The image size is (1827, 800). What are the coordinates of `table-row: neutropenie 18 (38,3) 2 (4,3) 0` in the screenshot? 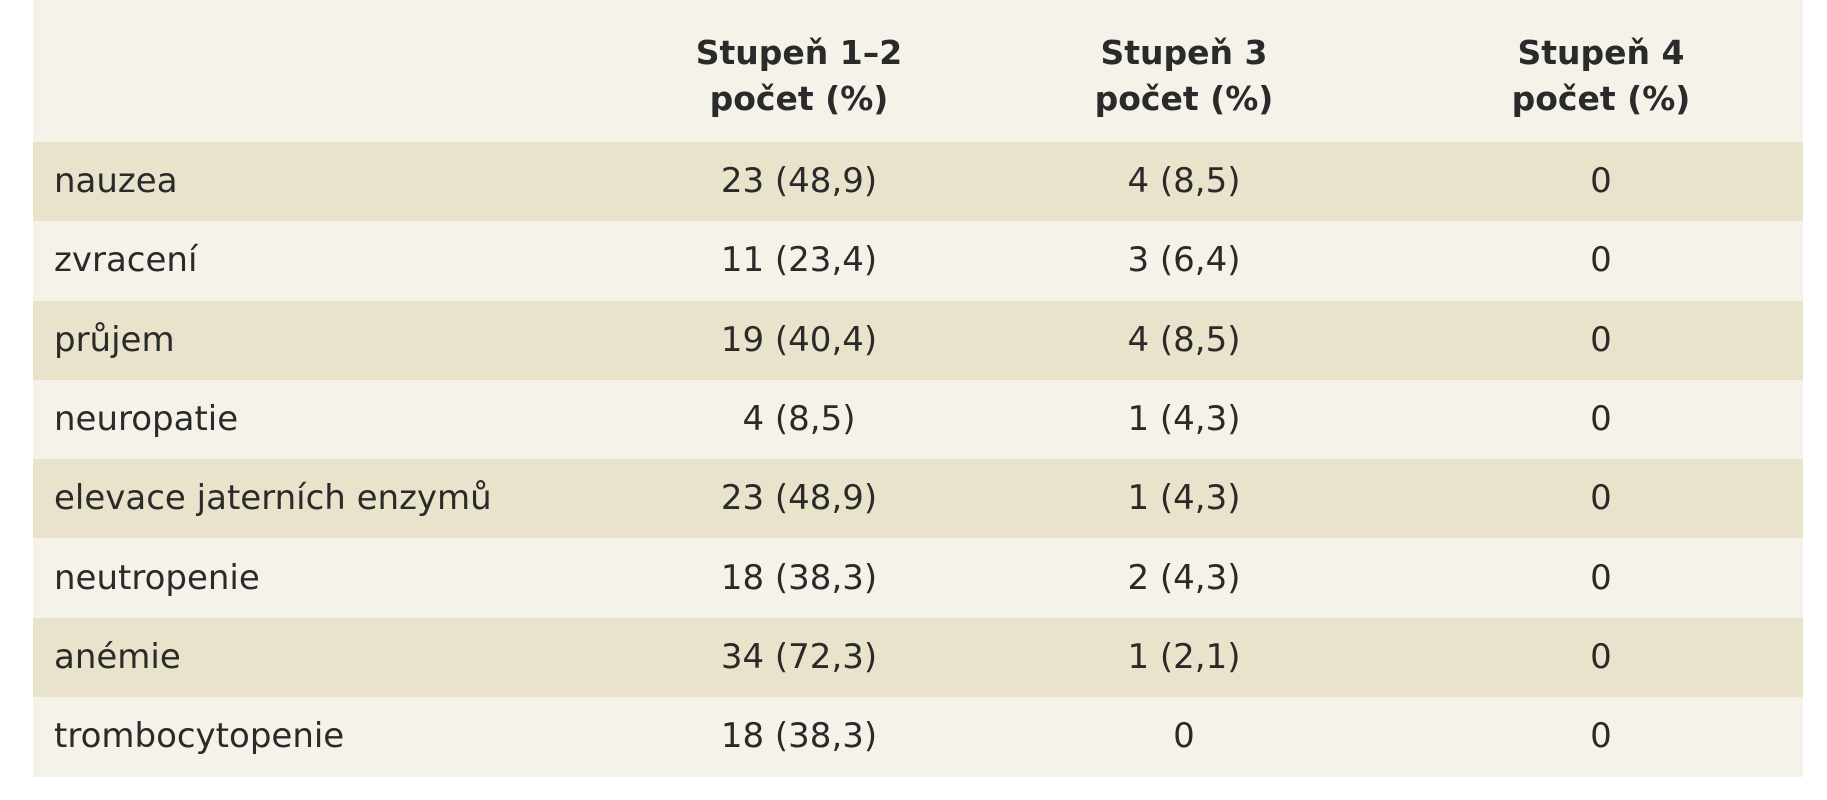 It's located at (918, 578).